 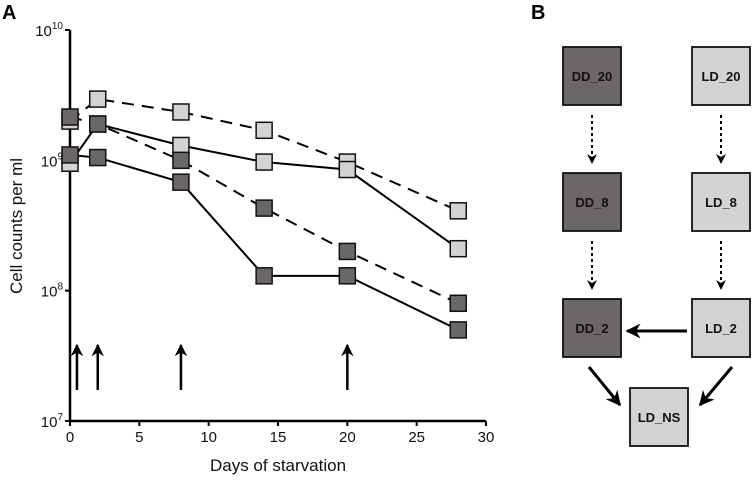 I want to click on y-tick-exponent: 8, so click(x=60, y=287).